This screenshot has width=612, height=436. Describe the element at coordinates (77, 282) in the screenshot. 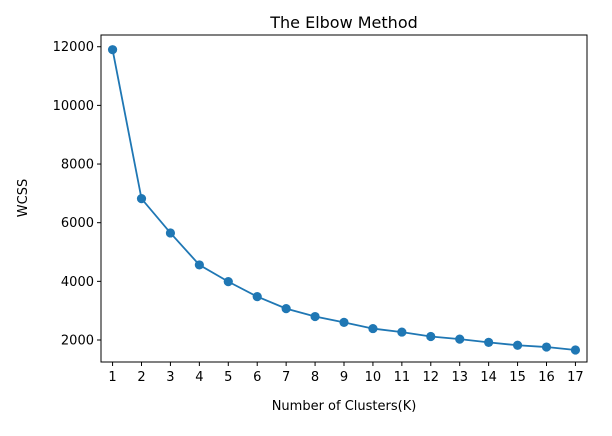

I see `y-tick-label: 4000` at that location.